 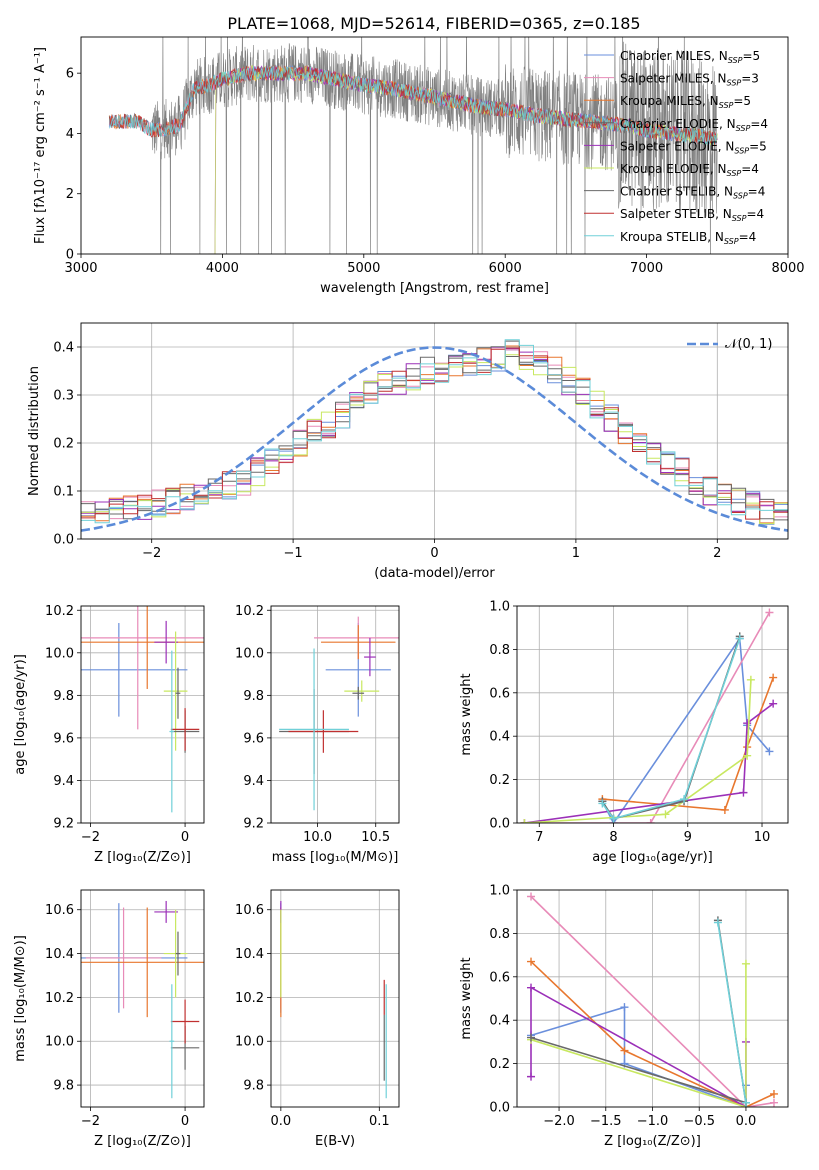 I want to click on weight-vs-Z-ytick-label: 0.0, so click(x=499, y=1108).